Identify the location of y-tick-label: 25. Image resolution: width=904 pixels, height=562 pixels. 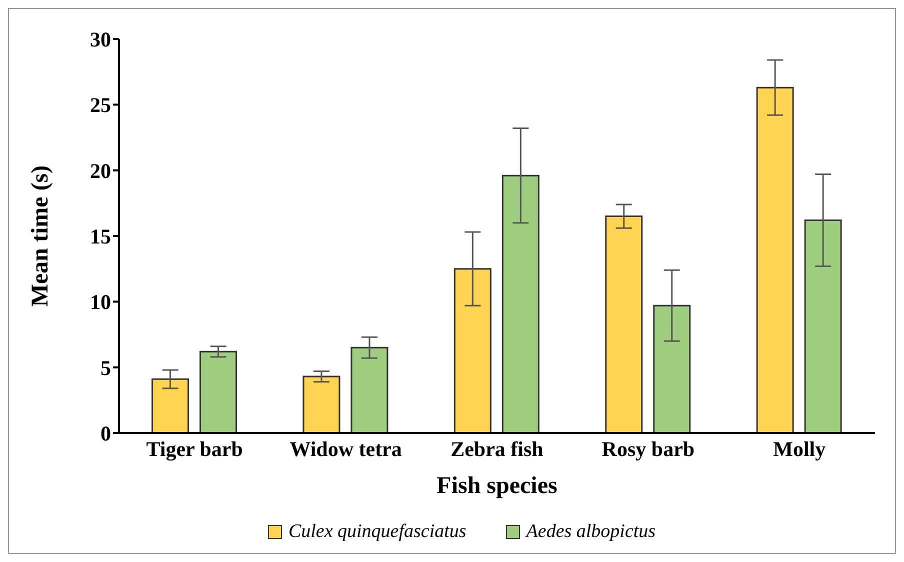
(100, 105).